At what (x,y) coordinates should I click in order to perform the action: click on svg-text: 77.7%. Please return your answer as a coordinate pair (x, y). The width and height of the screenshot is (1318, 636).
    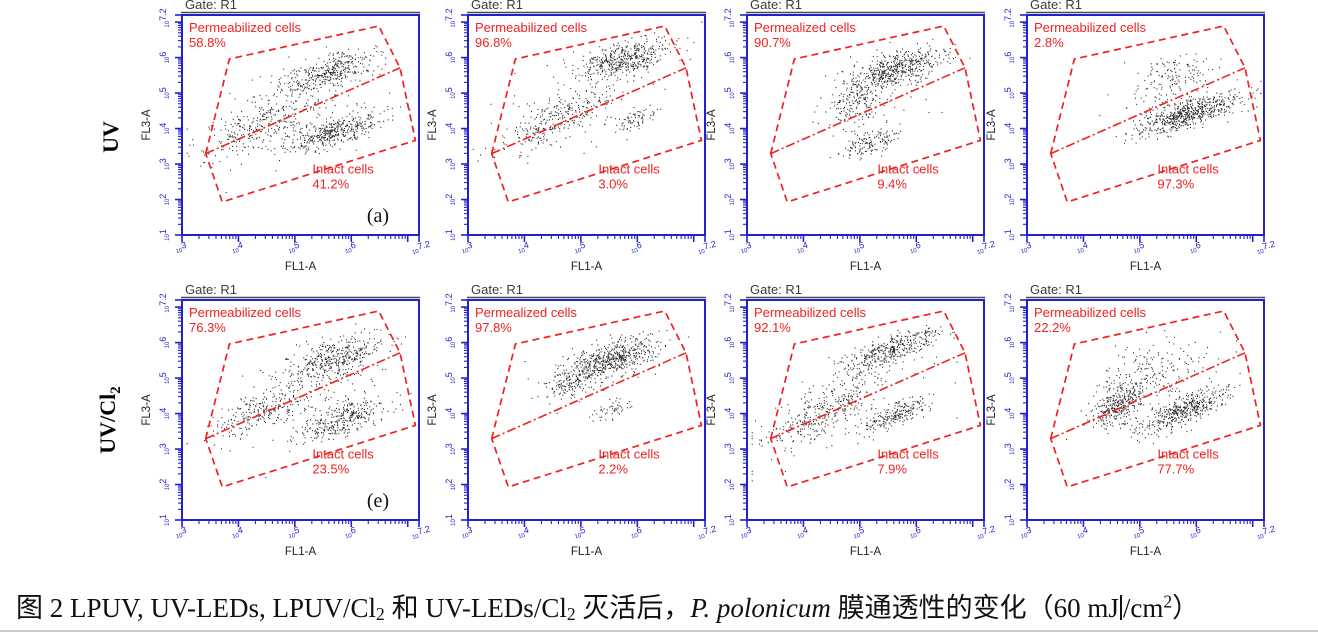
    Looking at the image, I should click on (1175, 468).